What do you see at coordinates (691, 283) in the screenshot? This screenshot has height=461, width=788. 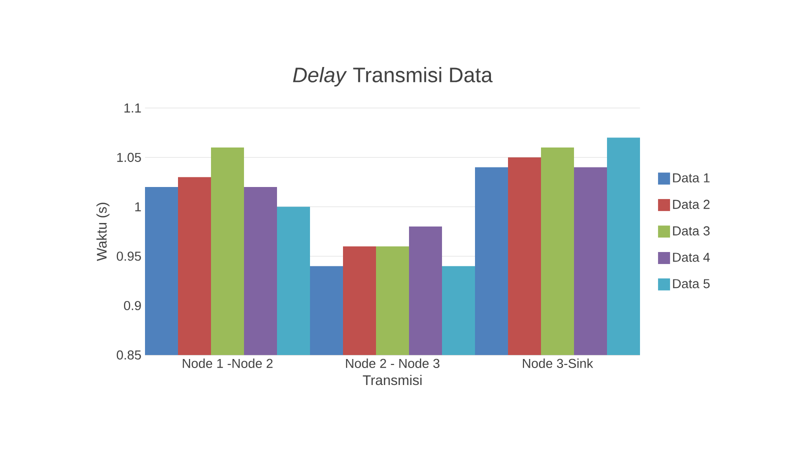 I see `legend-label: Data 5` at bounding box center [691, 283].